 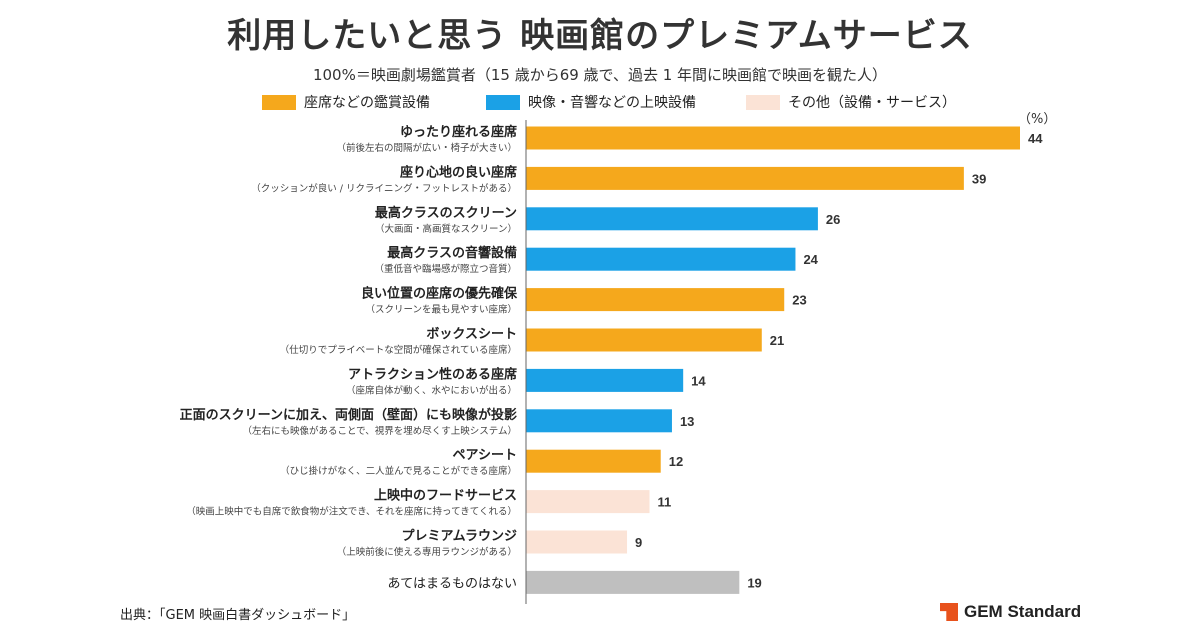 What do you see at coordinates (763, 102) in the screenshot?
I see `legend-swatch-other` at bounding box center [763, 102].